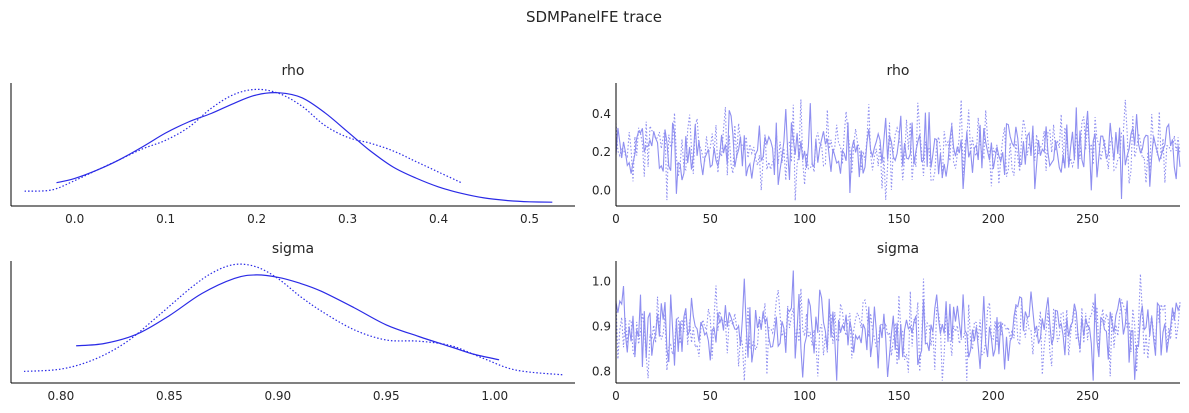 Image resolution: width=1189 pixels, height=413 pixels. Describe the element at coordinates (165, 219) in the screenshot. I see `x-tick-label: 0.1` at that location.